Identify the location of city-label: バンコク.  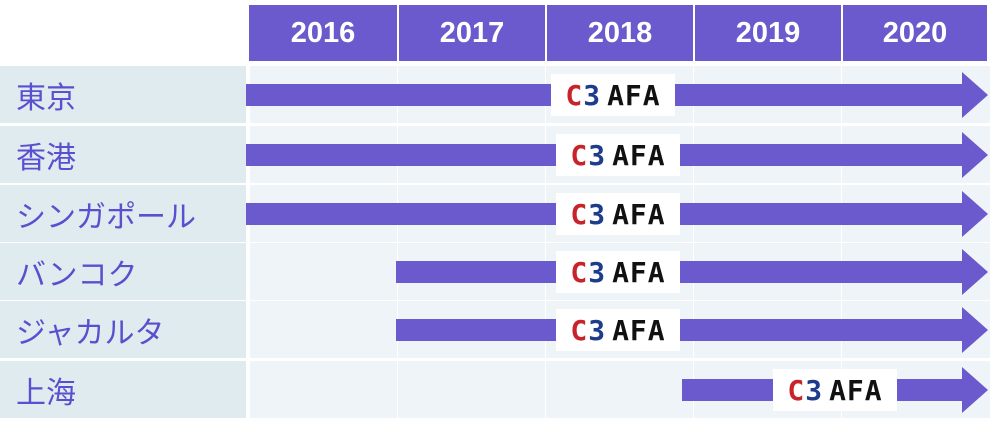
(123, 271).